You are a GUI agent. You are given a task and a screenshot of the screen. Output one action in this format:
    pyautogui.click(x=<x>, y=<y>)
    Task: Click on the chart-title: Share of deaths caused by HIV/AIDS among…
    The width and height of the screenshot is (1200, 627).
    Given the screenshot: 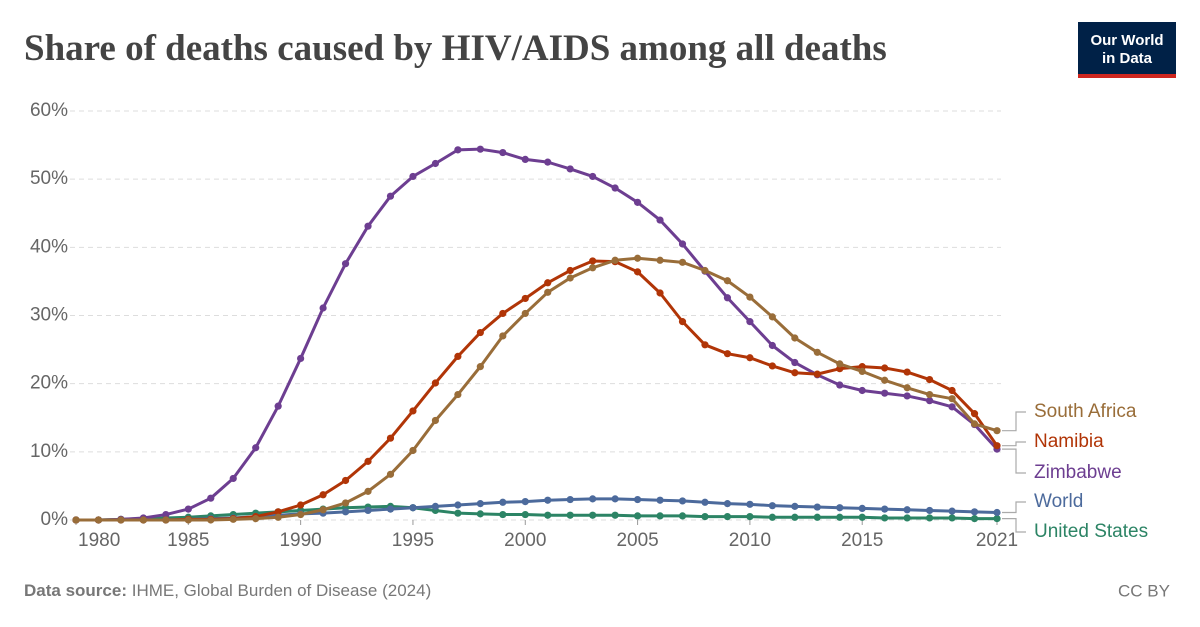 What is the action you would take?
    pyautogui.click(x=455, y=48)
    